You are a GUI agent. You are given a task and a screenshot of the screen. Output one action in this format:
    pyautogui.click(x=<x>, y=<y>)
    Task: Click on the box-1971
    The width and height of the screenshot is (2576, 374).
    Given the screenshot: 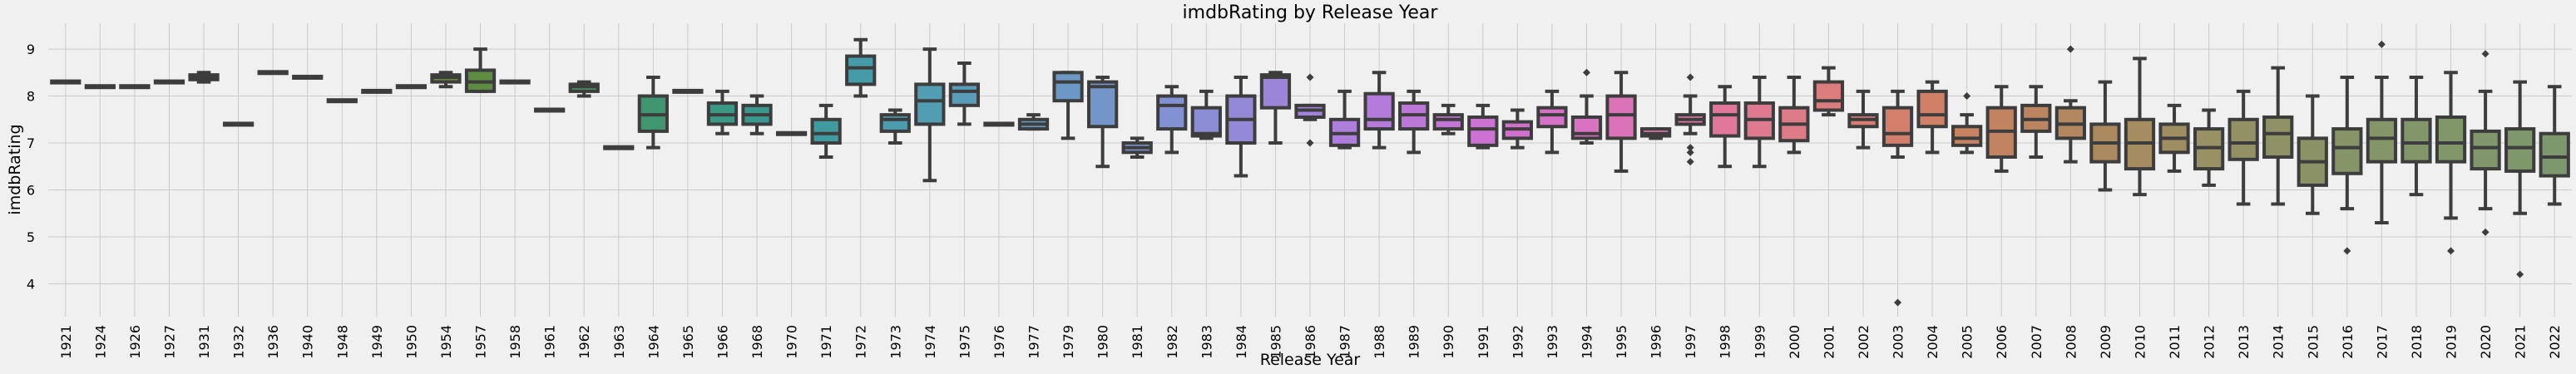 What is the action you would take?
    pyautogui.click(x=826, y=131)
    